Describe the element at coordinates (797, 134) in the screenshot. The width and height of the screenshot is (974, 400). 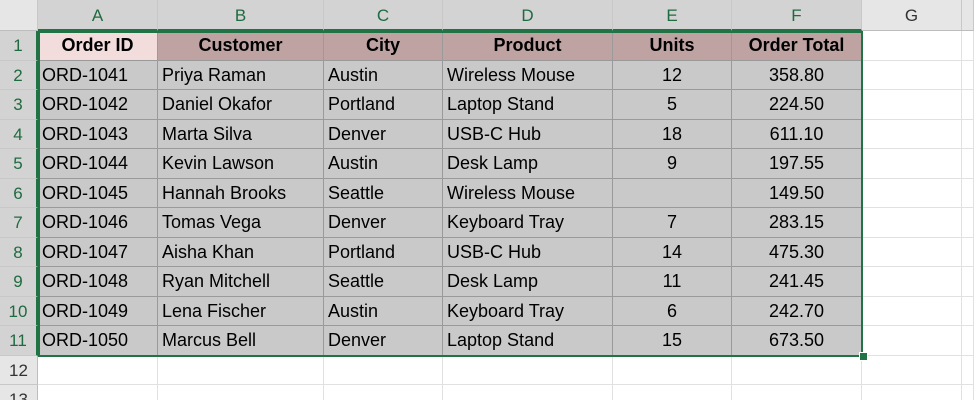
I see `table-cell: 611.10` at that location.